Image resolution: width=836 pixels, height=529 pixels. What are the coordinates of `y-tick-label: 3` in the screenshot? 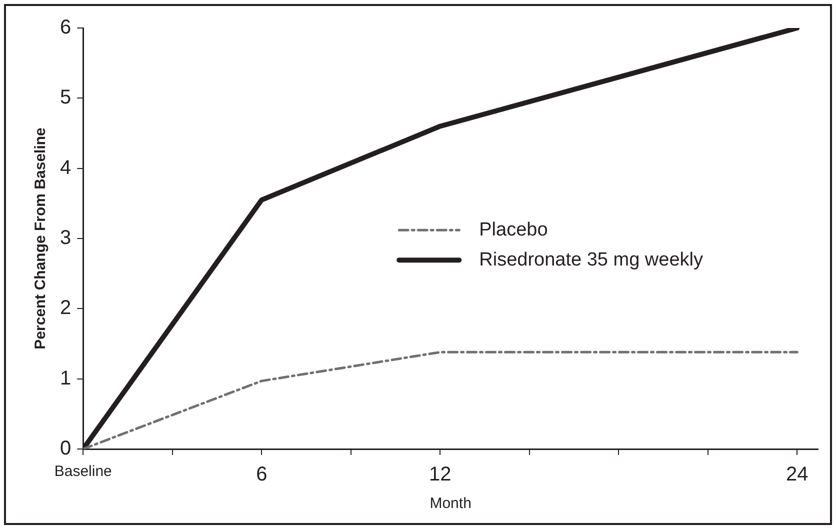 It's located at (66, 238).